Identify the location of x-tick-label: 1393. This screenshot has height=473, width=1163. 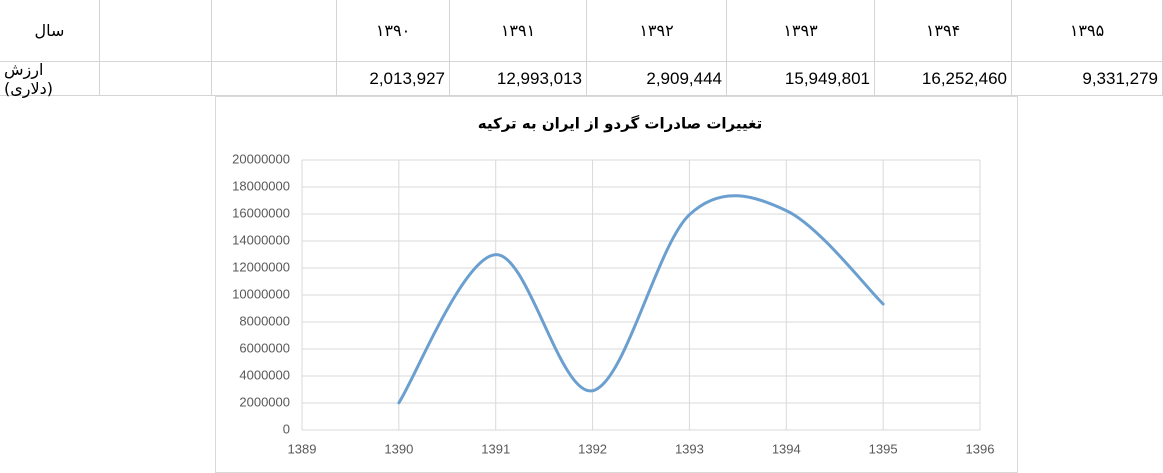
(689, 448).